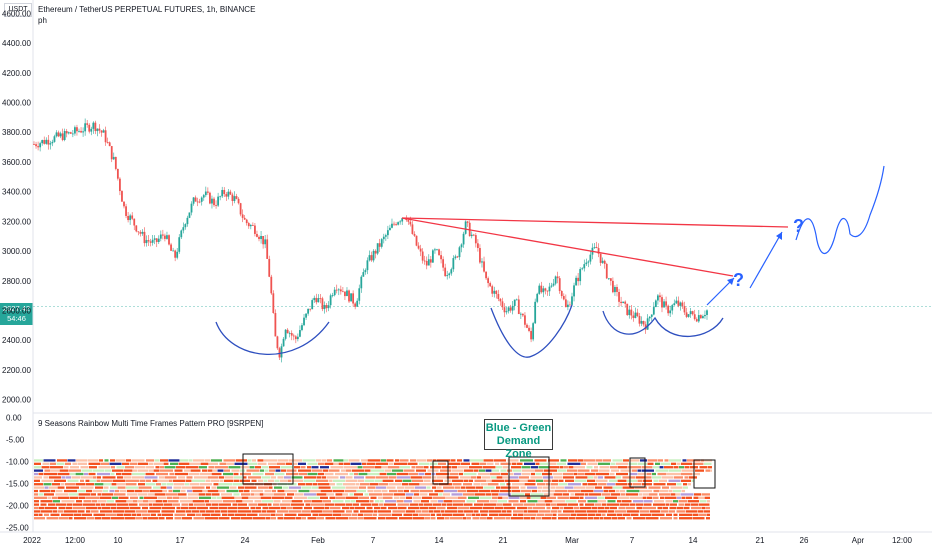 This screenshot has width=932, height=550. What do you see at coordinates (518, 439) in the screenshot?
I see `demand-zone-annotation: Blue - Green Demand Zone` at bounding box center [518, 439].